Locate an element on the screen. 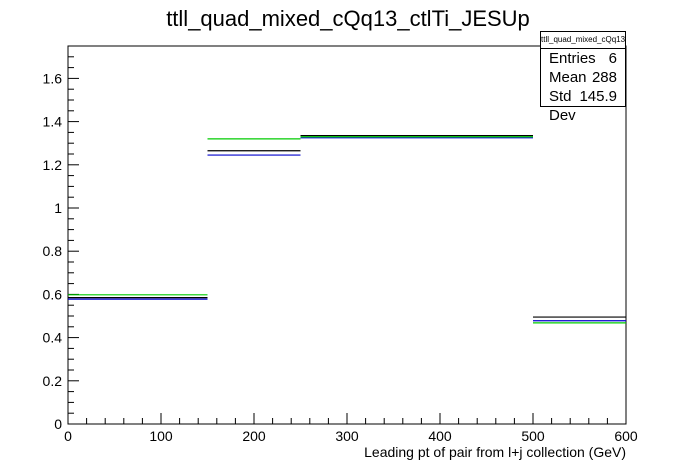  x-tick-label: 400 is located at coordinates (440, 436).